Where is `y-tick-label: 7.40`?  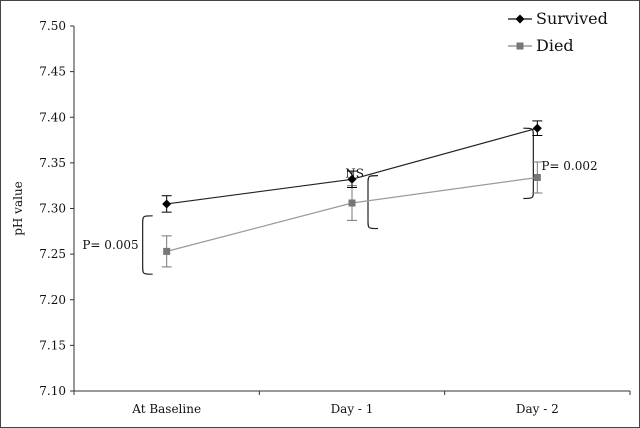
y-tick-label: 7.40 is located at coordinates (52, 117).